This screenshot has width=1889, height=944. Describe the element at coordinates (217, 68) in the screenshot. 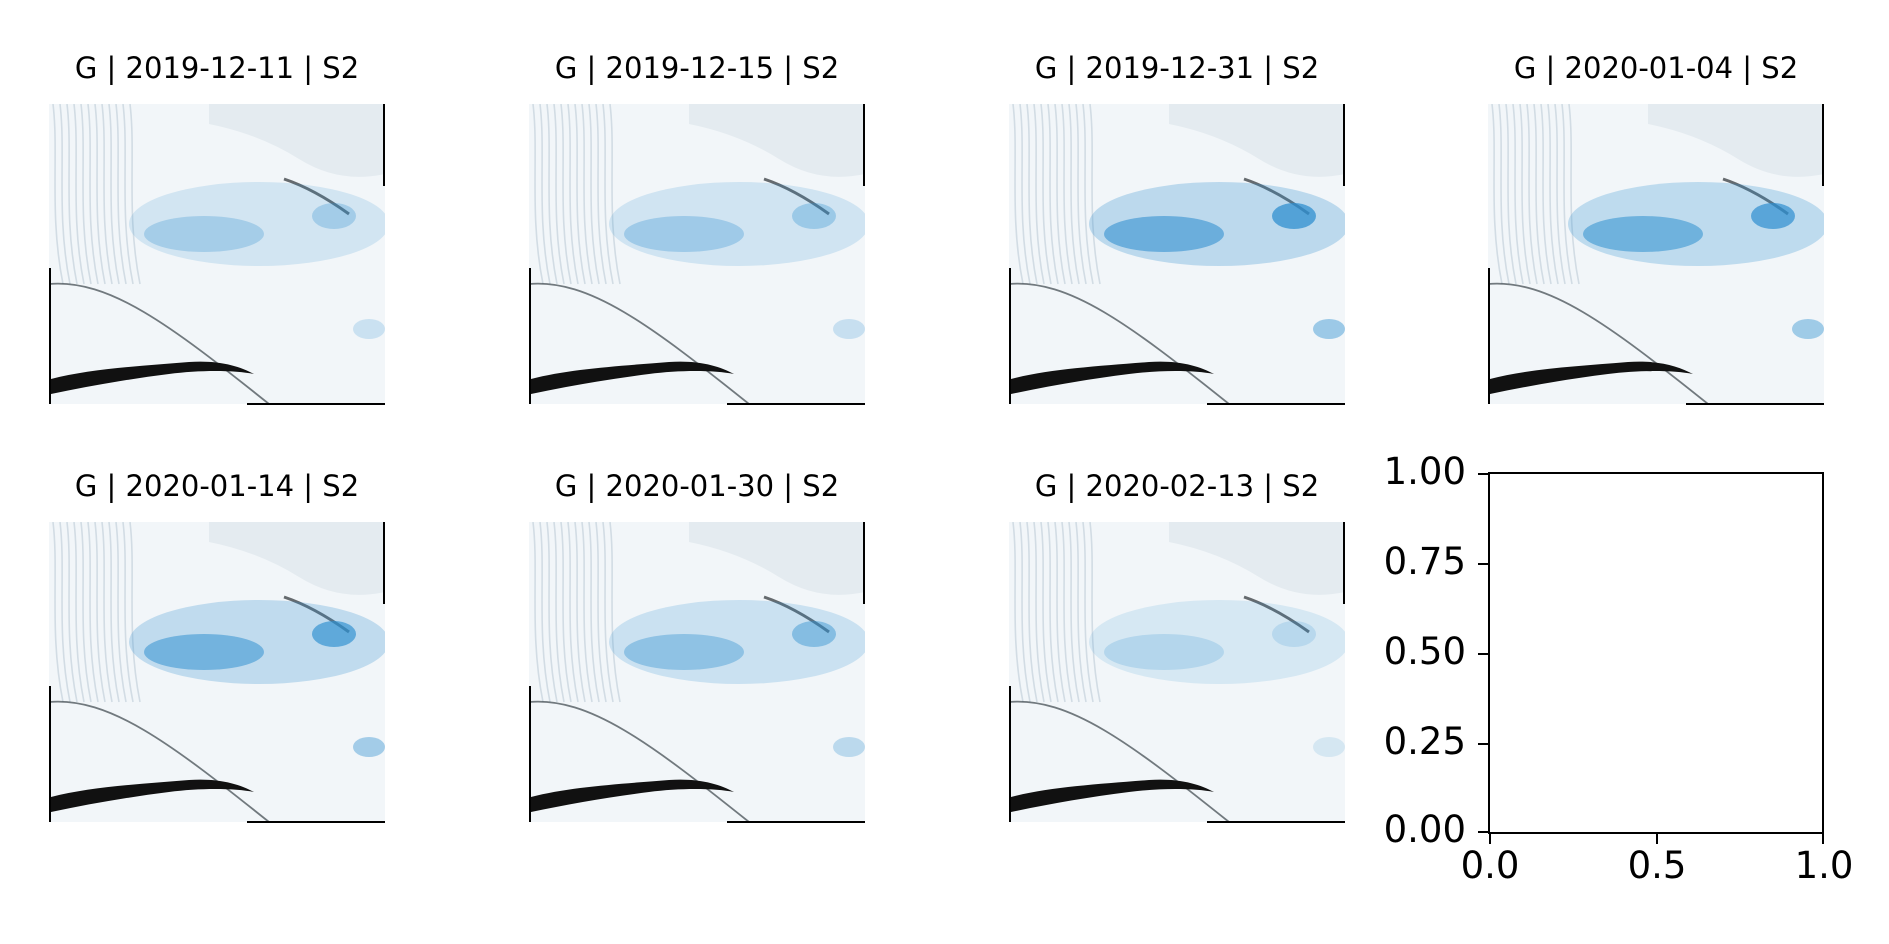

I see `panel-title: G | 2019-12-11 | S2` at that location.